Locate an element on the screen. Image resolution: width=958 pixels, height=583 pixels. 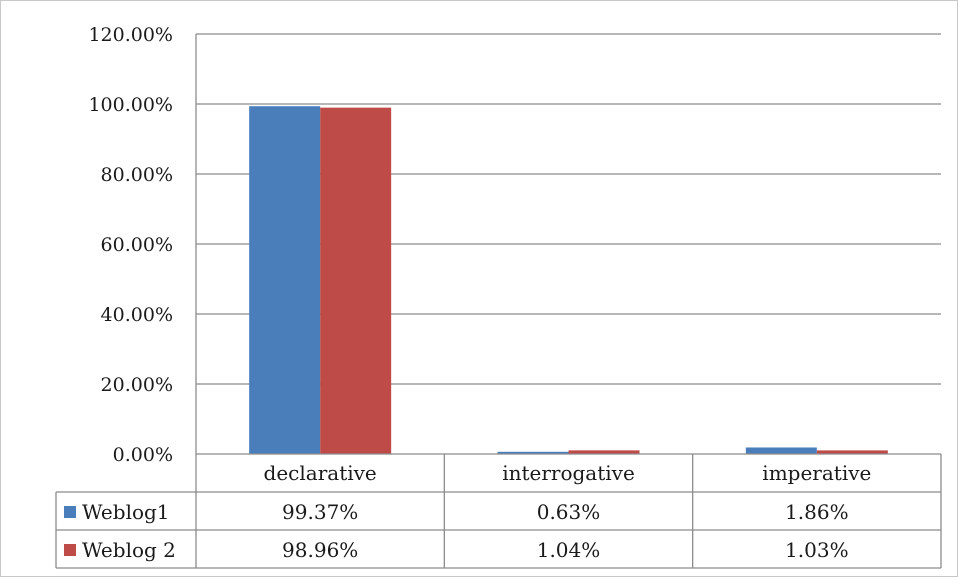
data-label: 98.96% is located at coordinates (320, 550).